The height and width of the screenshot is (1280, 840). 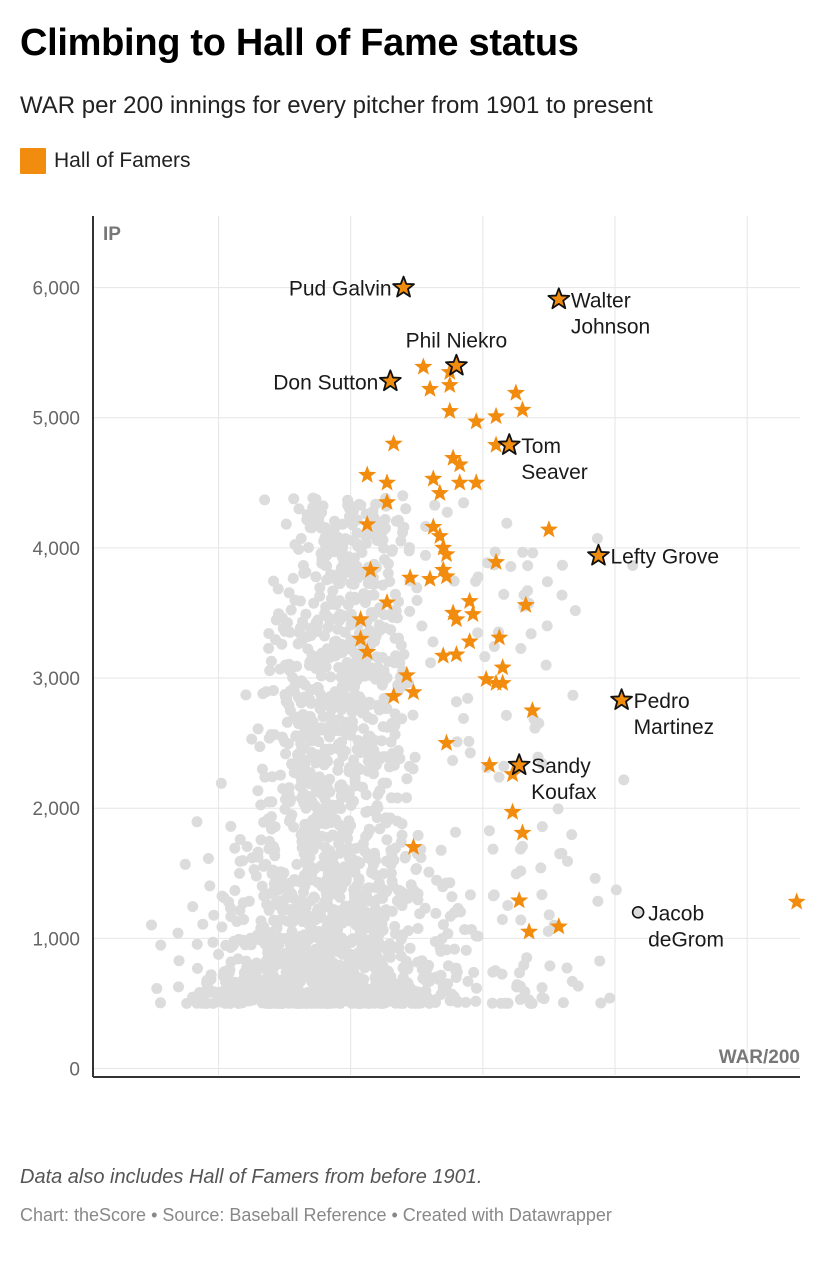 What do you see at coordinates (56, 549) in the screenshot?
I see `y-tick-label: 4,000` at bounding box center [56, 549].